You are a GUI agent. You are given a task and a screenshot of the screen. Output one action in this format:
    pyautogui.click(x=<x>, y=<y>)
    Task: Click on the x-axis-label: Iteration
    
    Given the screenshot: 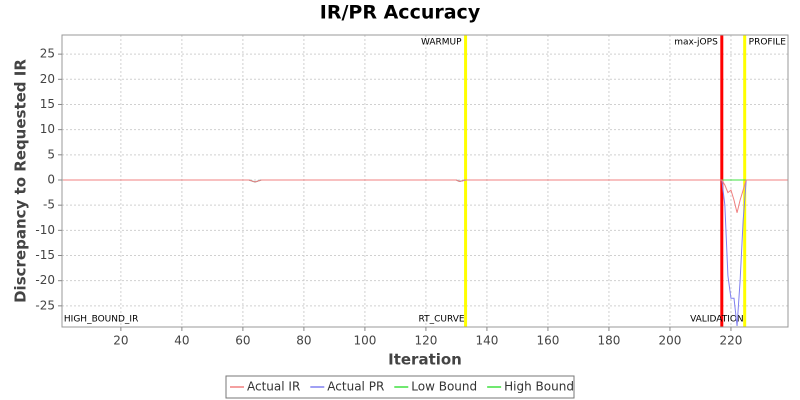 What is the action you would take?
    pyautogui.click(x=425, y=360)
    